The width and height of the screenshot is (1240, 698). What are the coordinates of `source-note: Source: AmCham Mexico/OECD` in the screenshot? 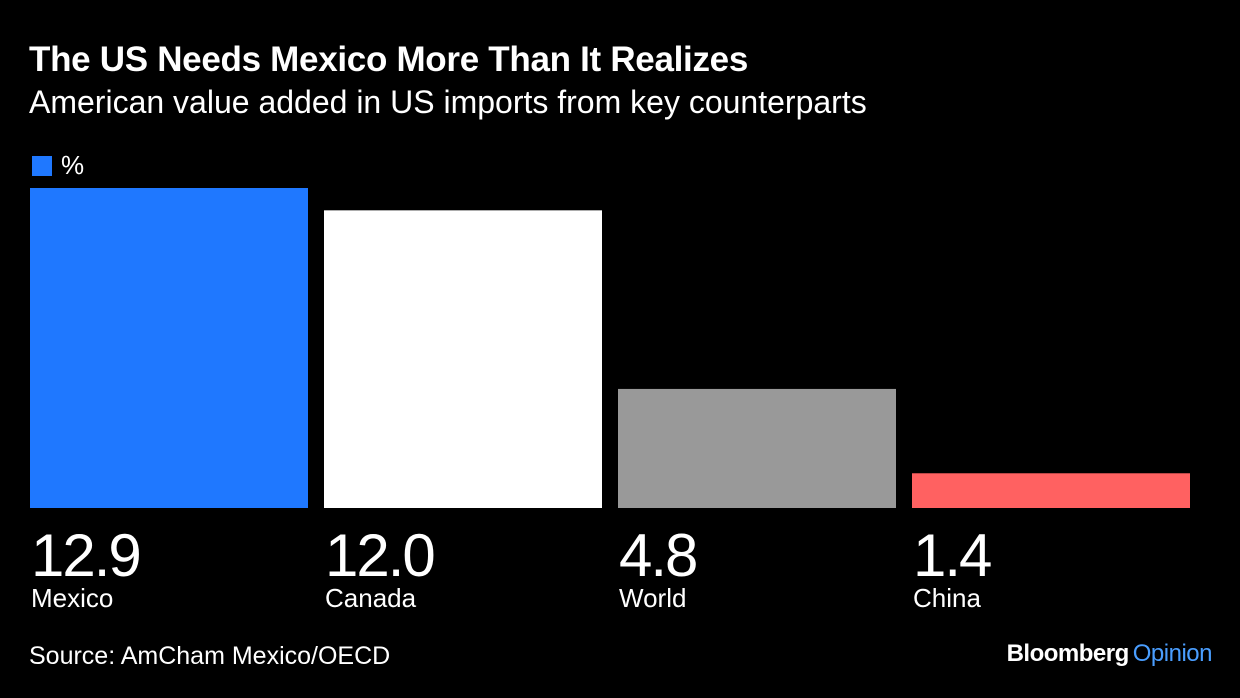 It's located at (210, 656).